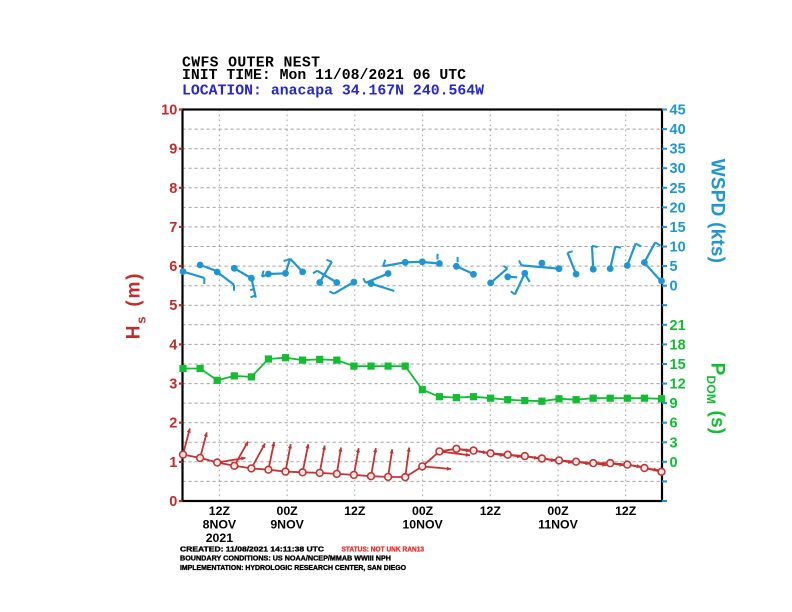  I want to click on svg-text: 11NOV, so click(558, 525).